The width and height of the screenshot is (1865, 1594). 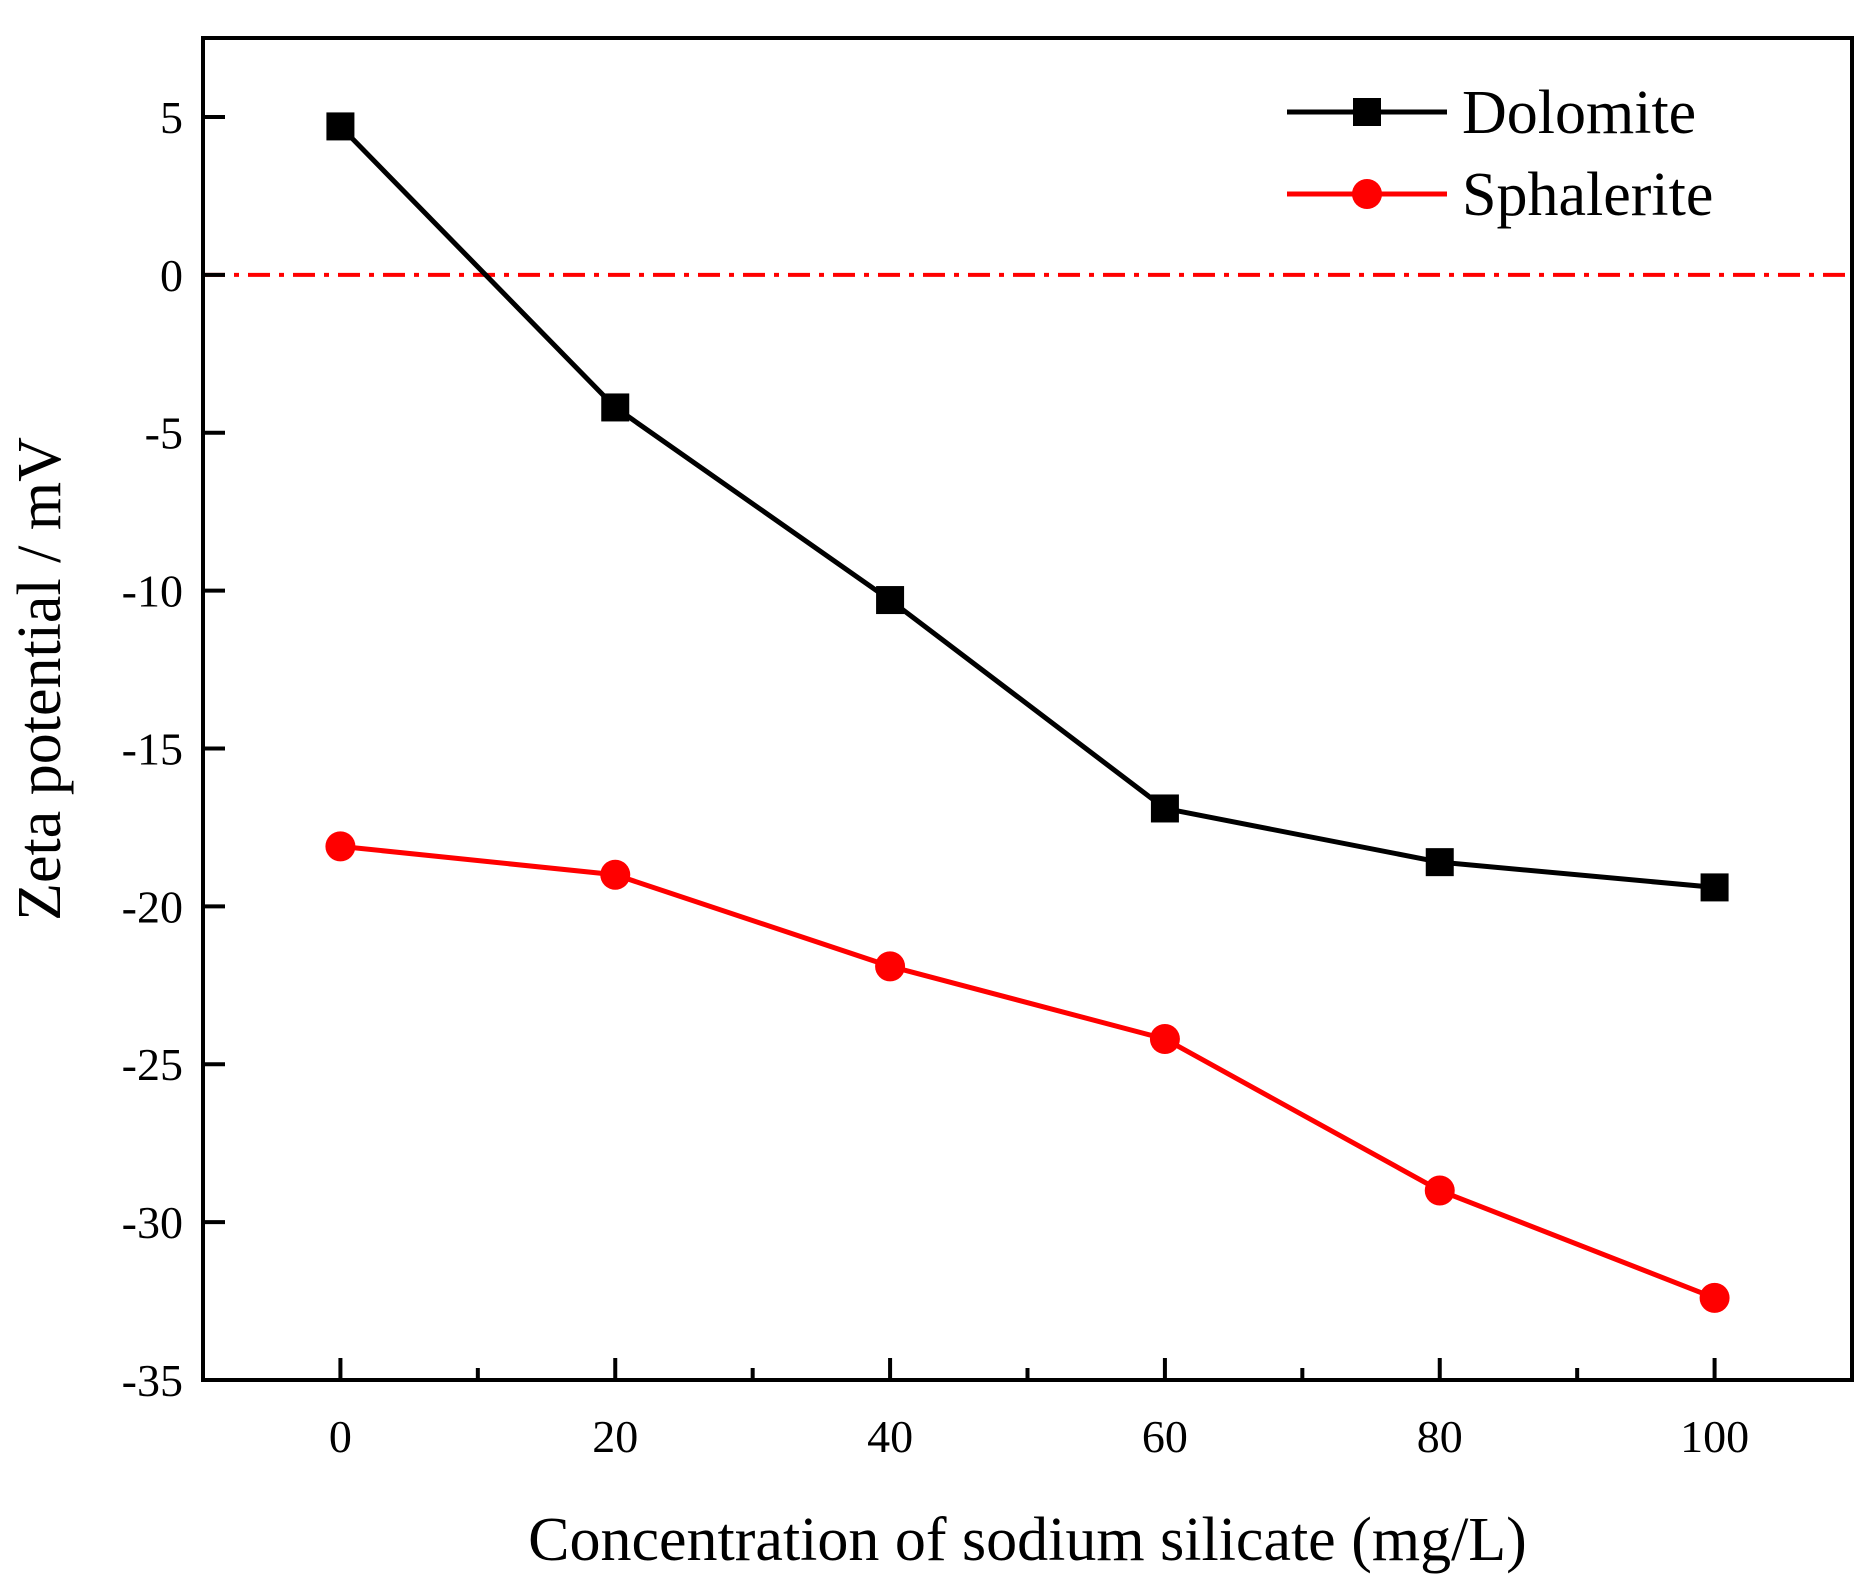 I want to click on y-tick-label: -20, so click(x=152, y=906).